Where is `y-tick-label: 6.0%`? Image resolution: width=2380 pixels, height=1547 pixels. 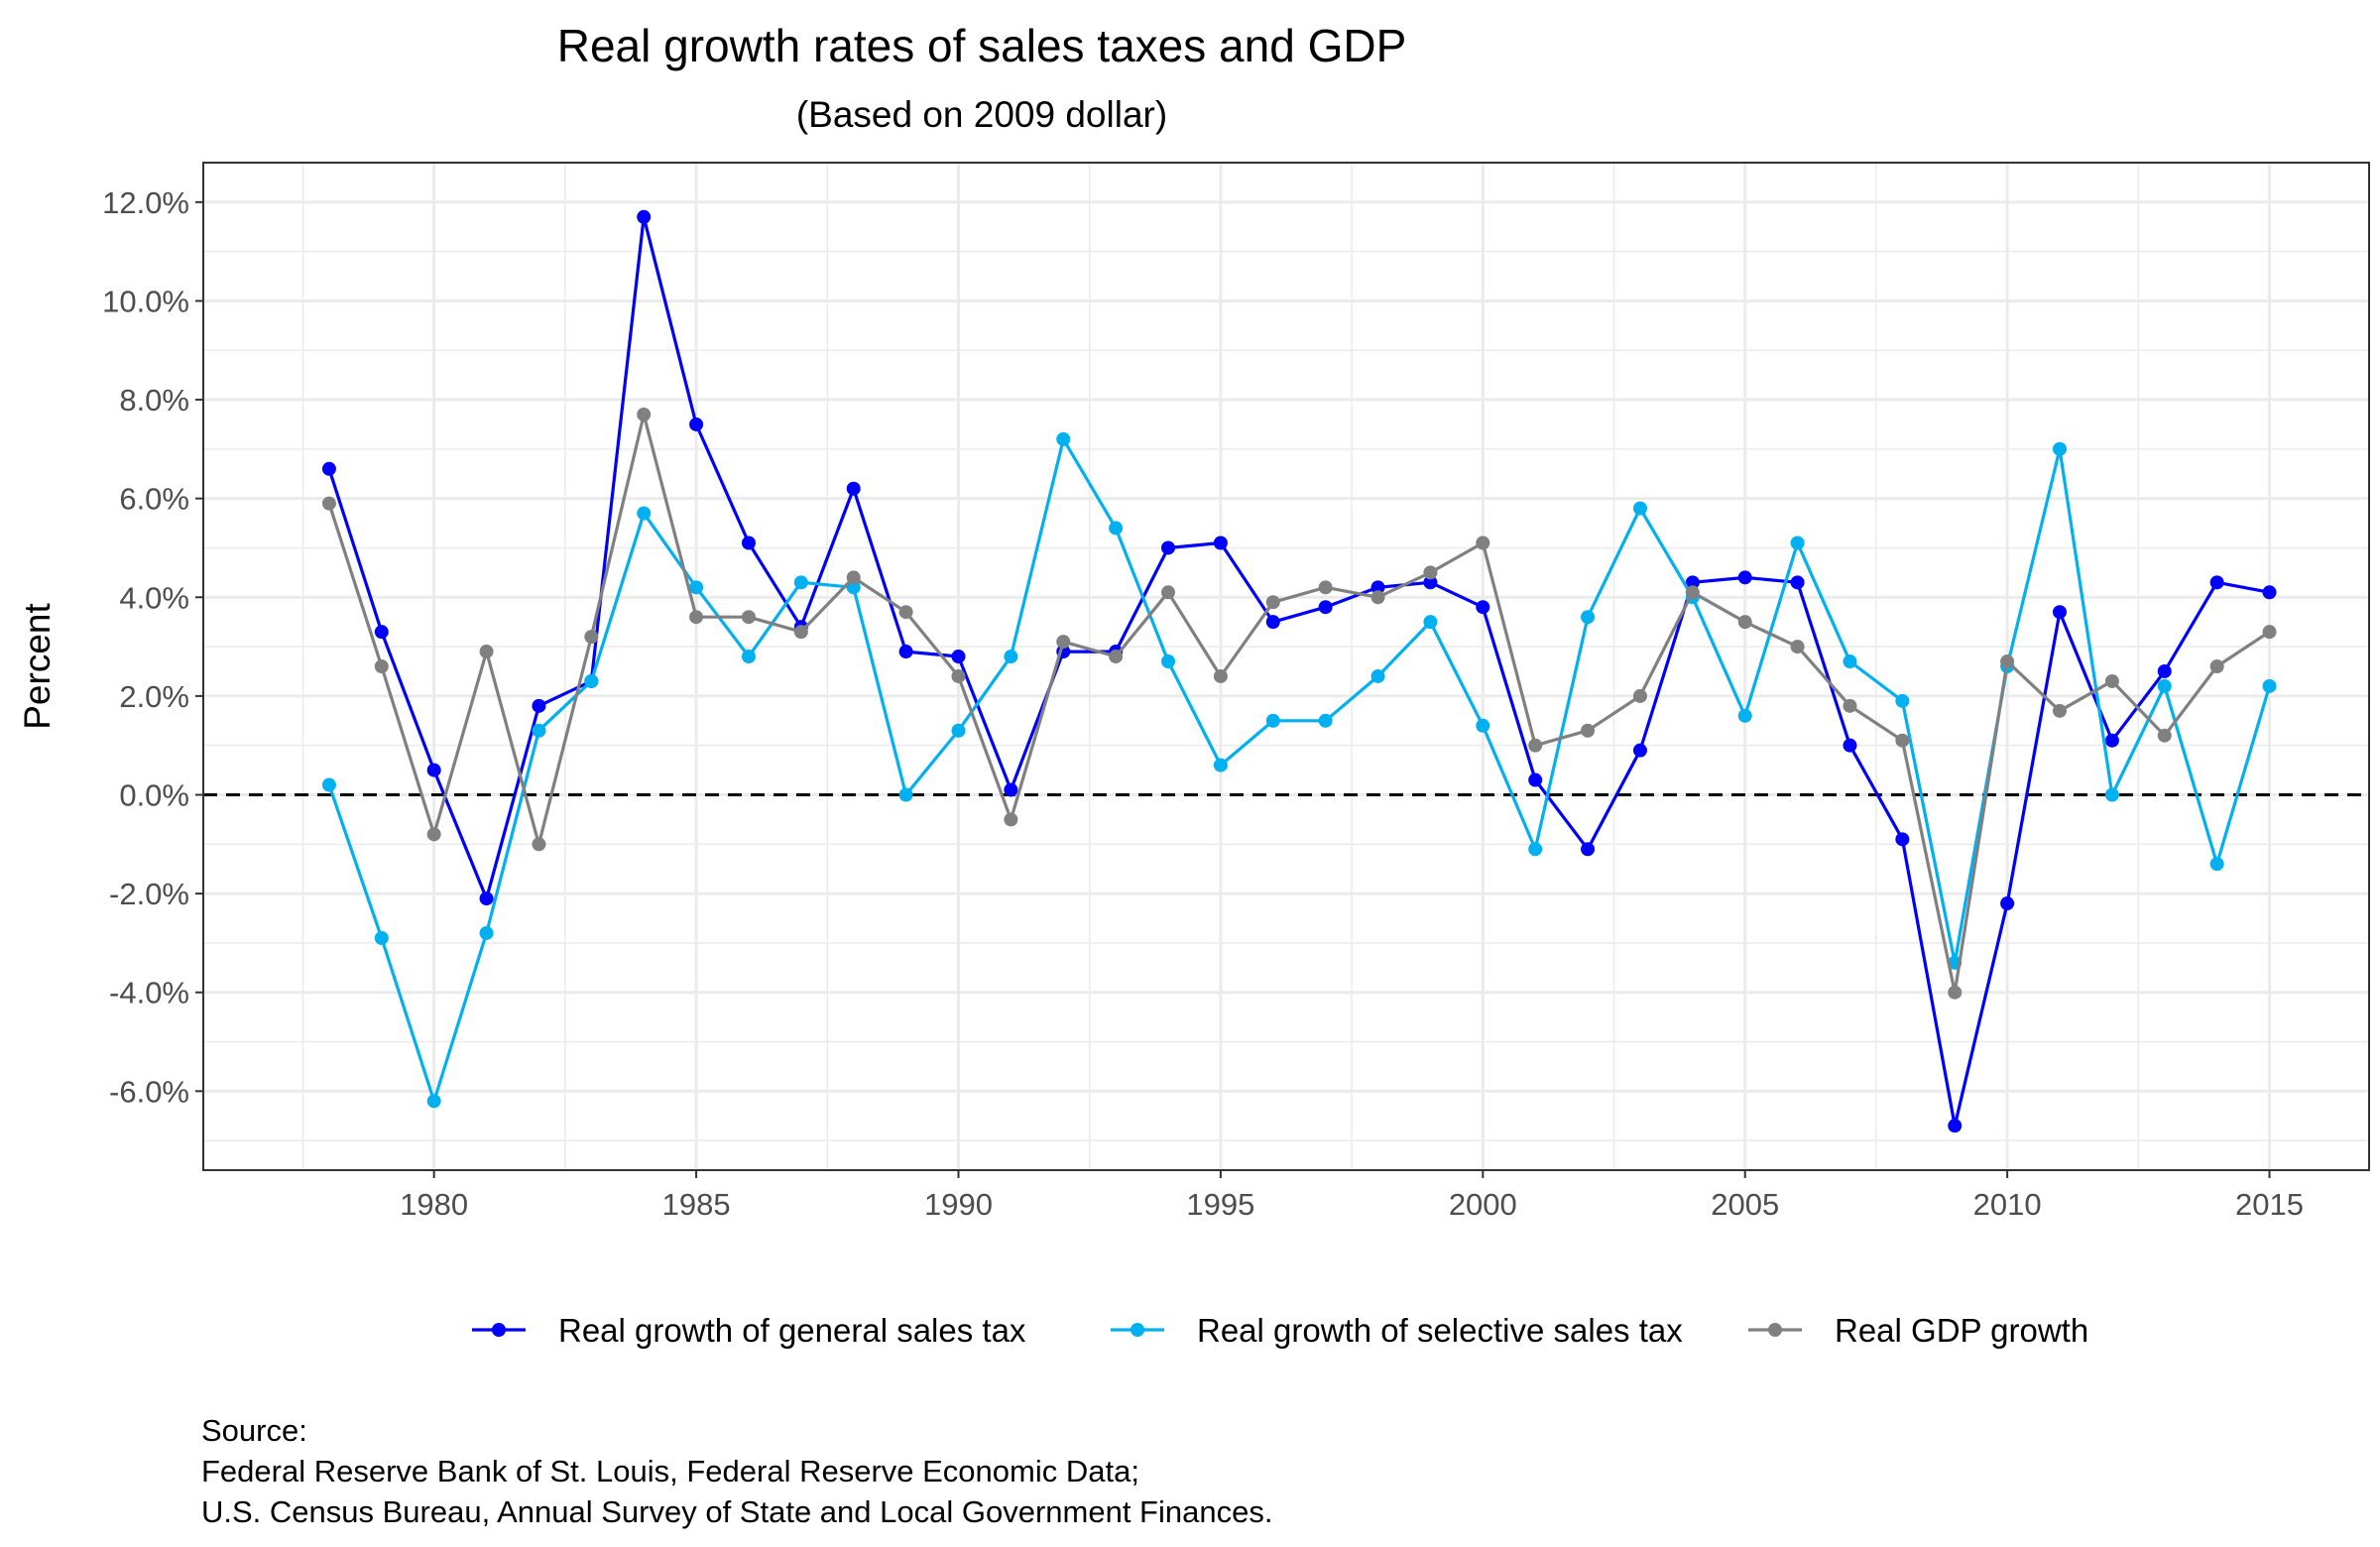 y-tick-label: 6.0% is located at coordinates (154, 499).